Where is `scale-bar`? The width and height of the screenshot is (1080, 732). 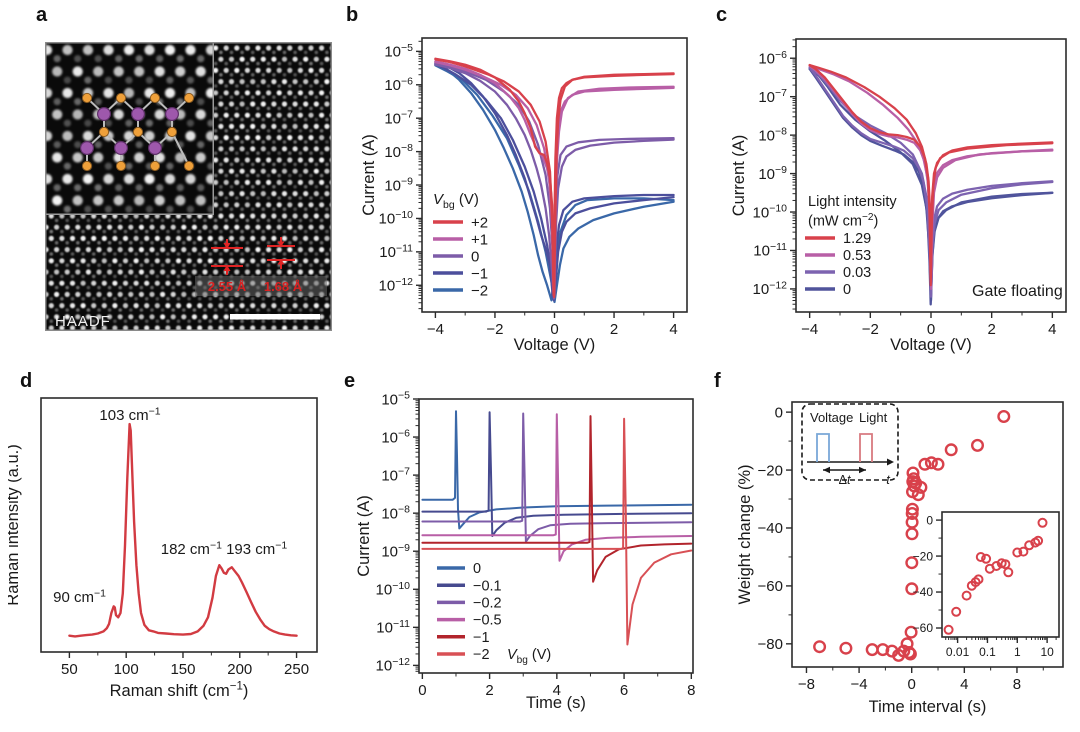
scale-bar is located at coordinates (275, 317).